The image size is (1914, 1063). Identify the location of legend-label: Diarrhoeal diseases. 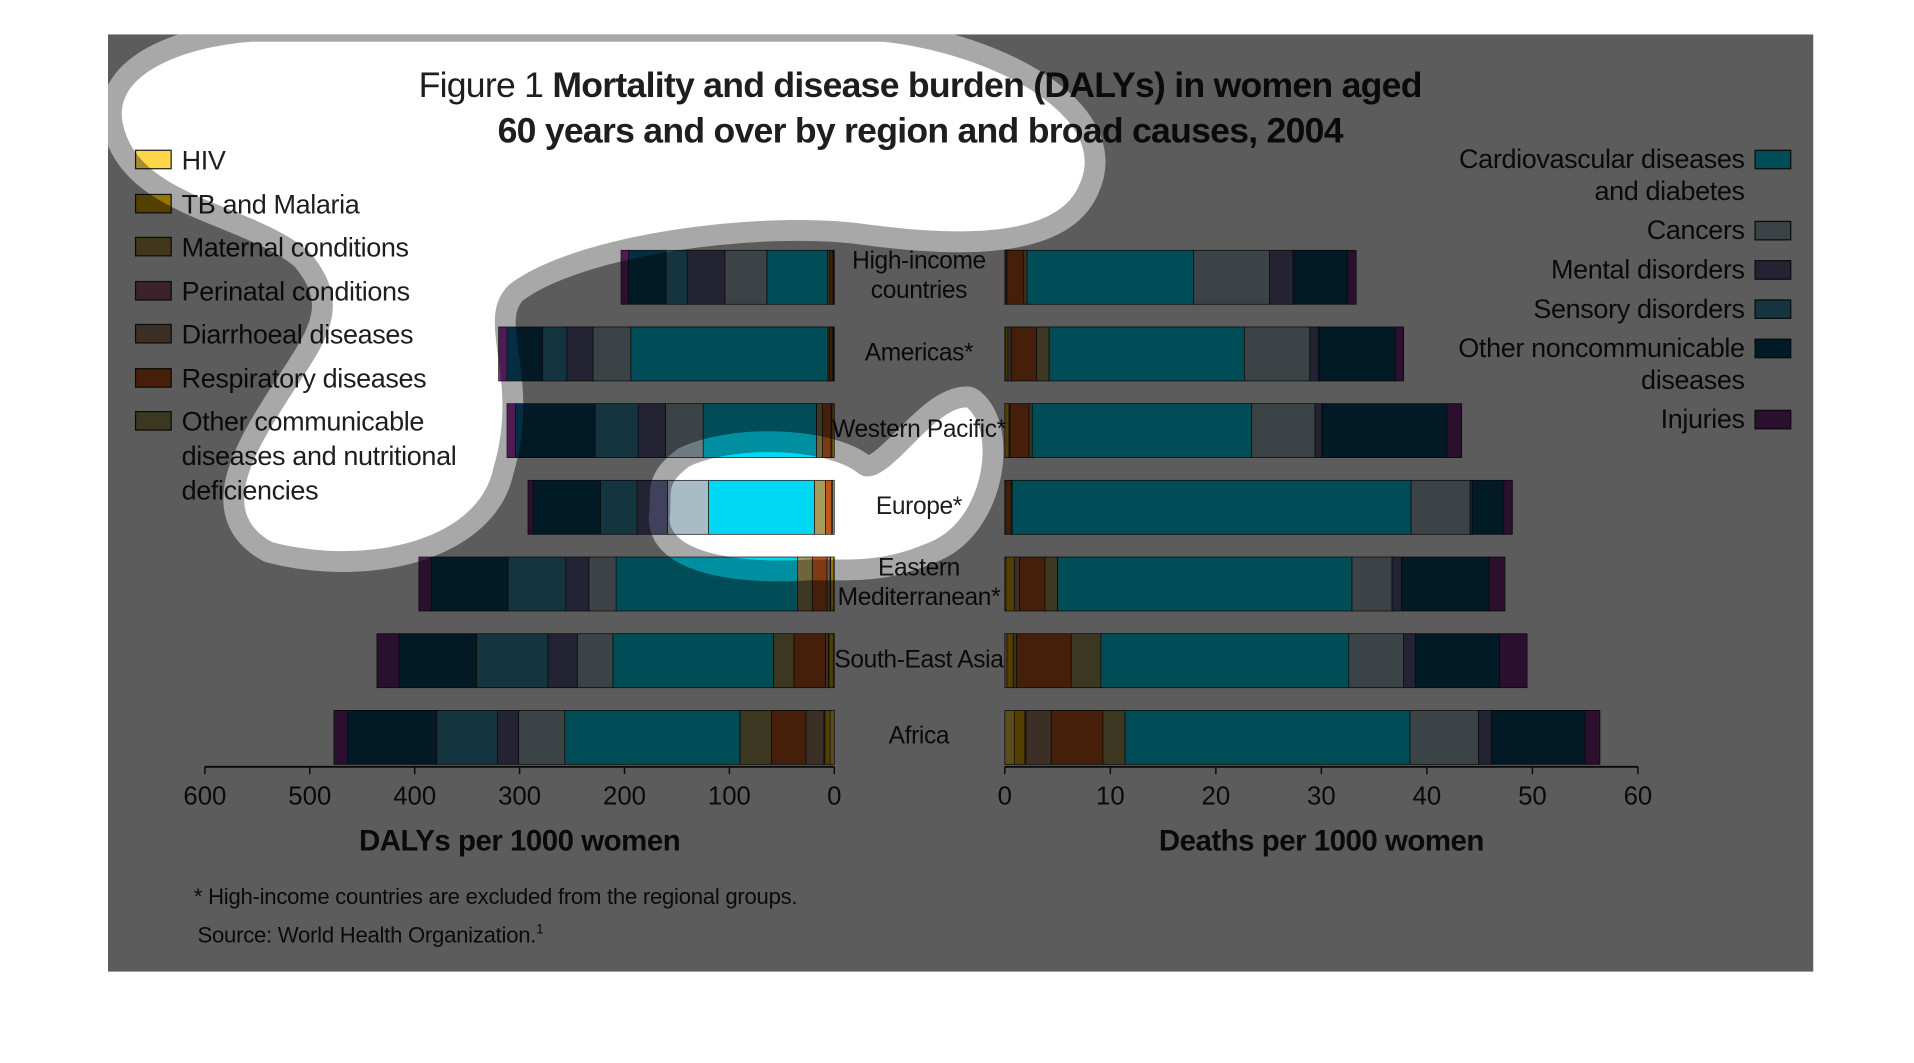
(298, 335).